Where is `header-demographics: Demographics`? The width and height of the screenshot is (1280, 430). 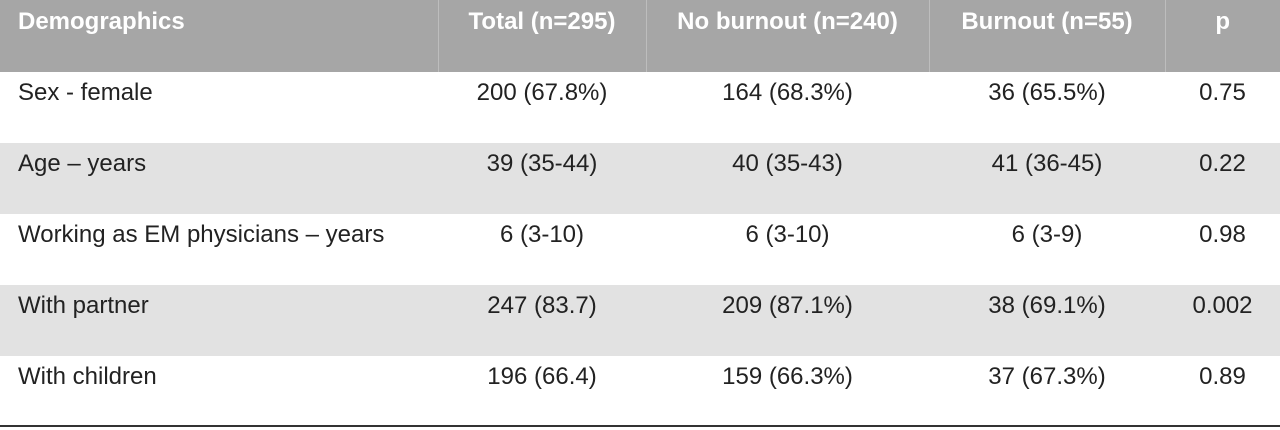
header-demographics: Demographics is located at coordinates (219, 36).